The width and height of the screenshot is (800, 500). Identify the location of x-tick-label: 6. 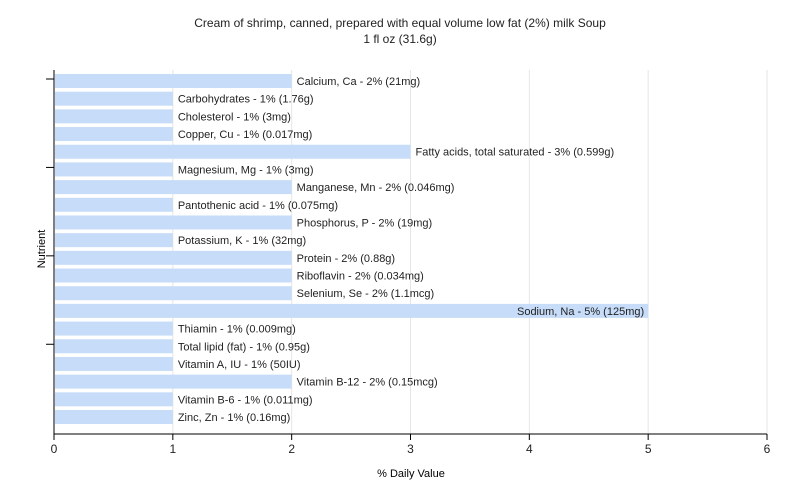
(767, 449).